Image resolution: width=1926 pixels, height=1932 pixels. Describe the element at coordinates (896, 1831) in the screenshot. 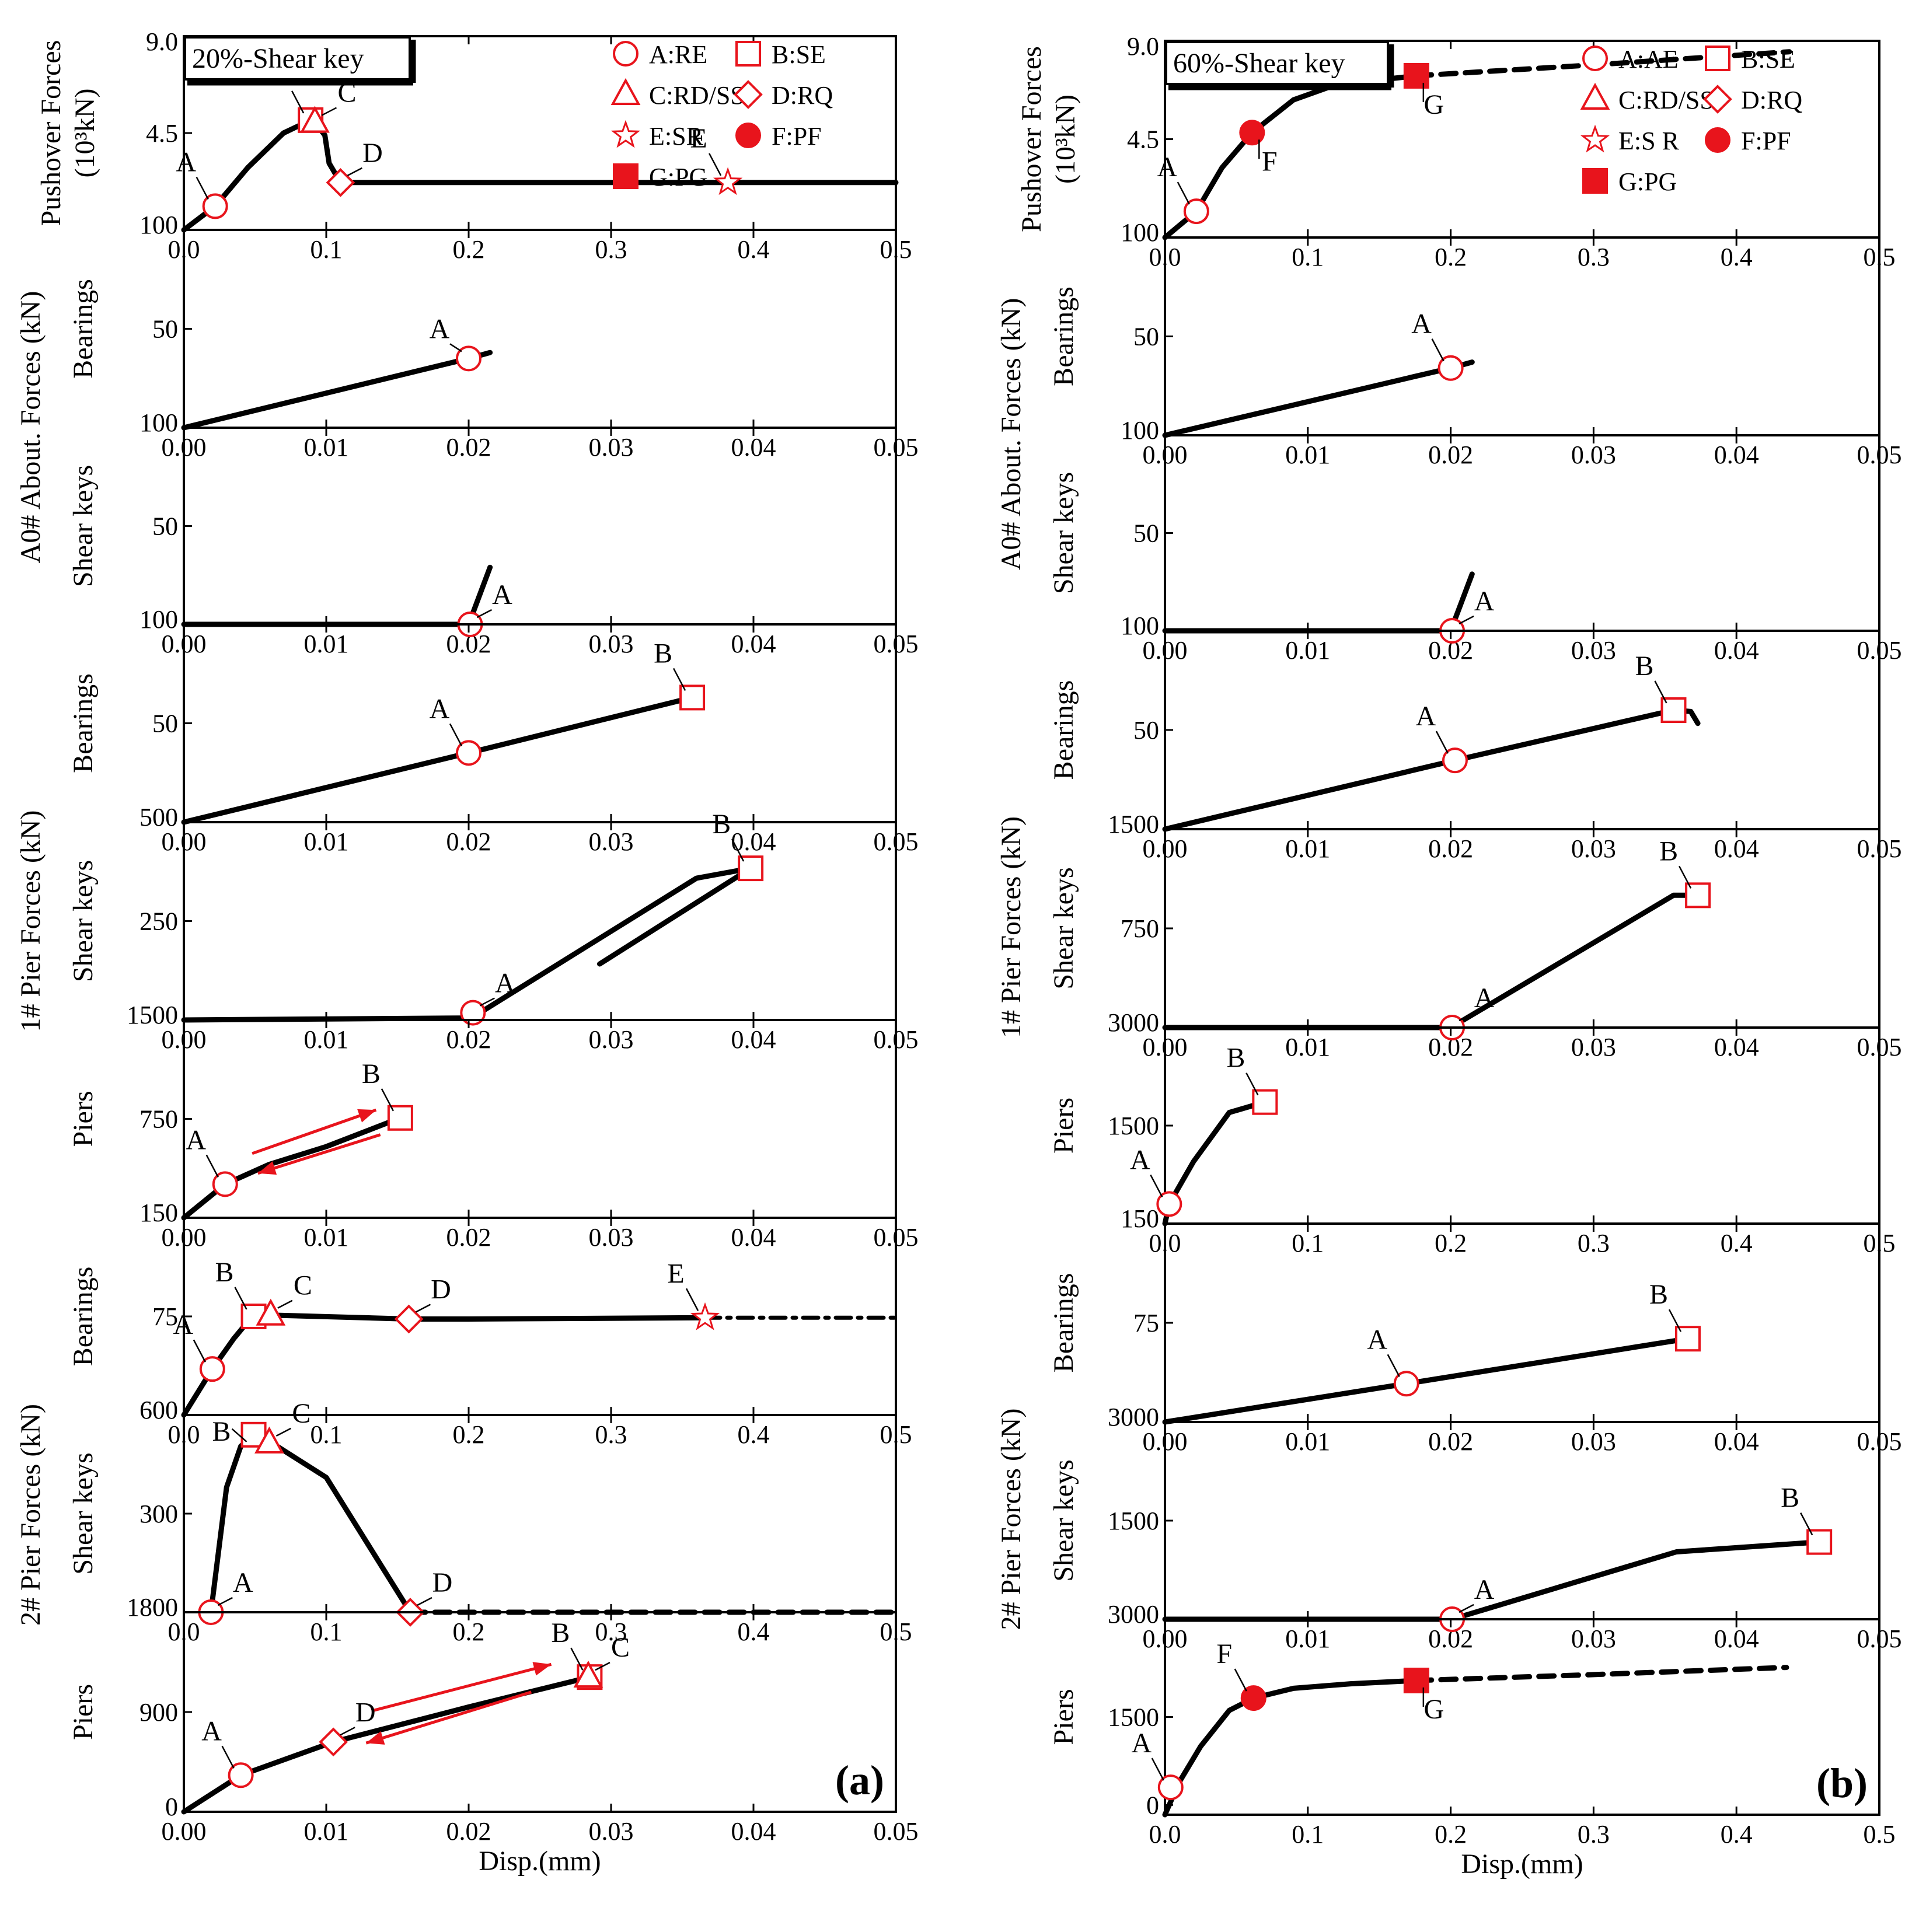

I see `x-tick-label: 0.05` at that location.